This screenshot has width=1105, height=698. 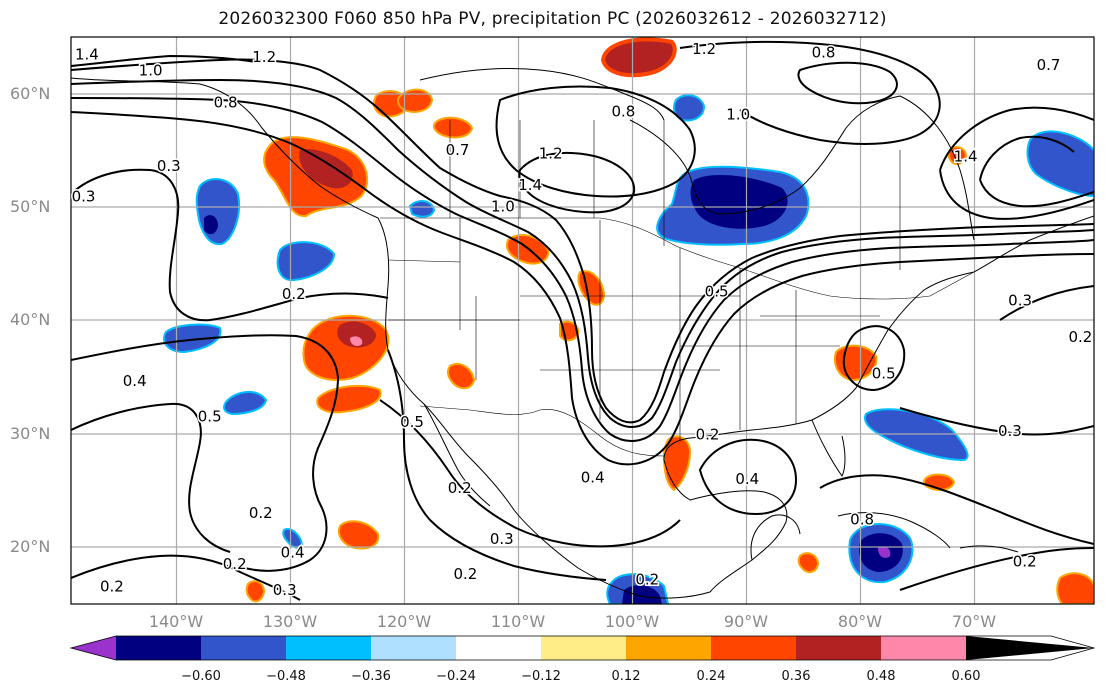 What do you see at coordinates (186, 577) in the screenshot?
I see `pv-contour-southern-pacific` at bounding box center [186, 577].